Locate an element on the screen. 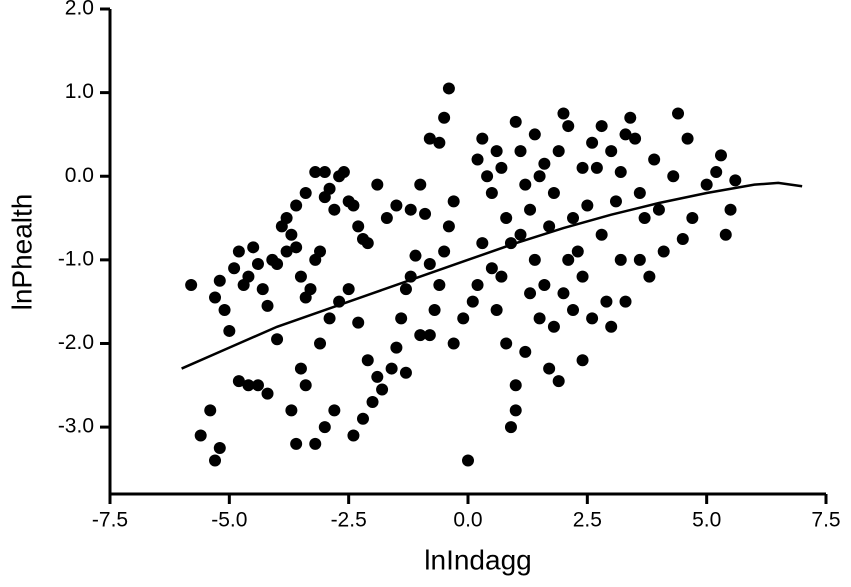 This screenshot has width=851, height=587. x-tick-label: -7.5 is located at coordinates (110, 520).